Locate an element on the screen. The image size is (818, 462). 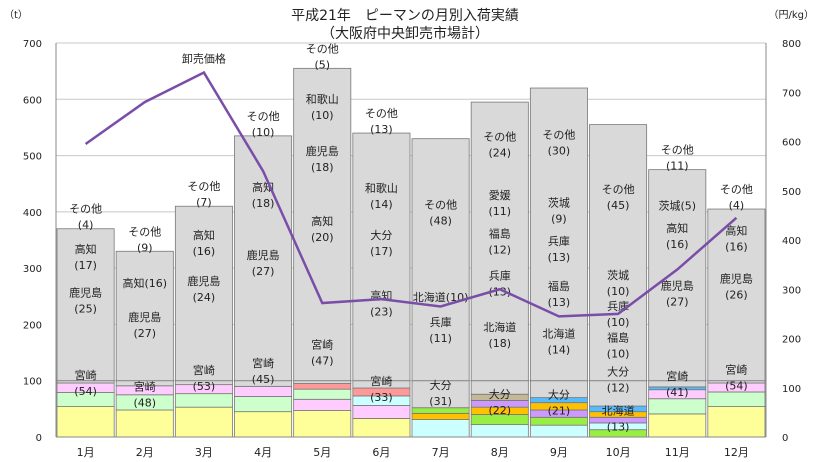
segment-value: (14) is located at coordinates (381, 204).